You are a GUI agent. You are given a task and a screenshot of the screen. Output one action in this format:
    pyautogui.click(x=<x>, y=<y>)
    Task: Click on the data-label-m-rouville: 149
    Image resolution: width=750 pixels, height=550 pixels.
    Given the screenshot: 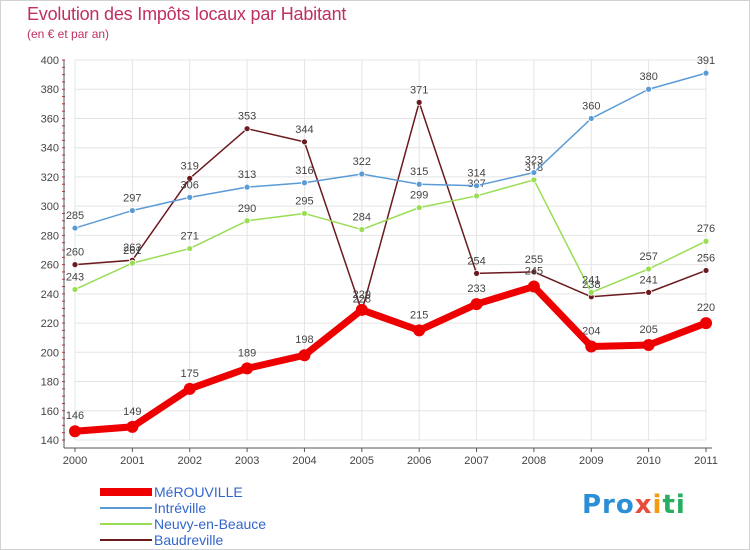 What is the action you would take?
    pyautogui.click(x=132, y=412)
    